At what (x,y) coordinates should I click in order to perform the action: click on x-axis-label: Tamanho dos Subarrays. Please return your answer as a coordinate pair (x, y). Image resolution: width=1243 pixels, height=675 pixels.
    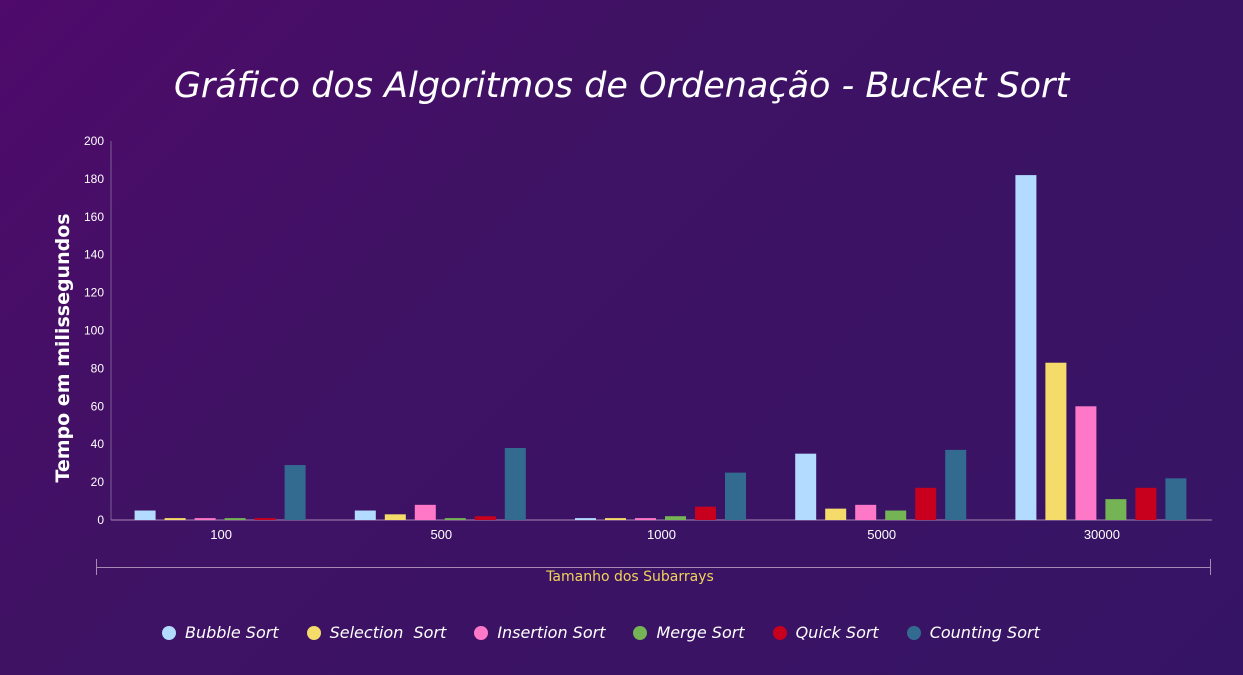
    Looking at the image, I should click on (630, 577).